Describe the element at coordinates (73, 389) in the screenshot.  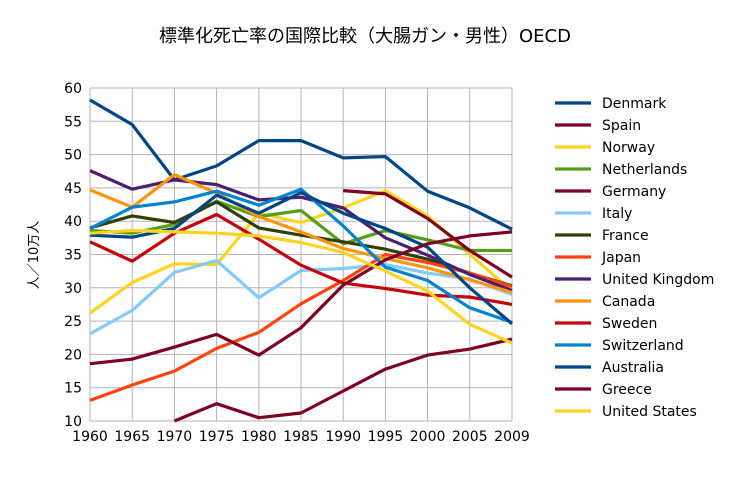
I see `y-tick-label: 15` at that location.